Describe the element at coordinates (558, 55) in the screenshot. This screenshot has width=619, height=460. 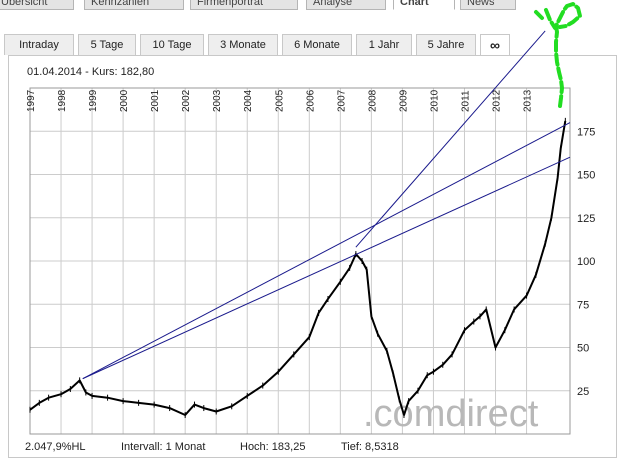
I see `green-annotation` at that location.